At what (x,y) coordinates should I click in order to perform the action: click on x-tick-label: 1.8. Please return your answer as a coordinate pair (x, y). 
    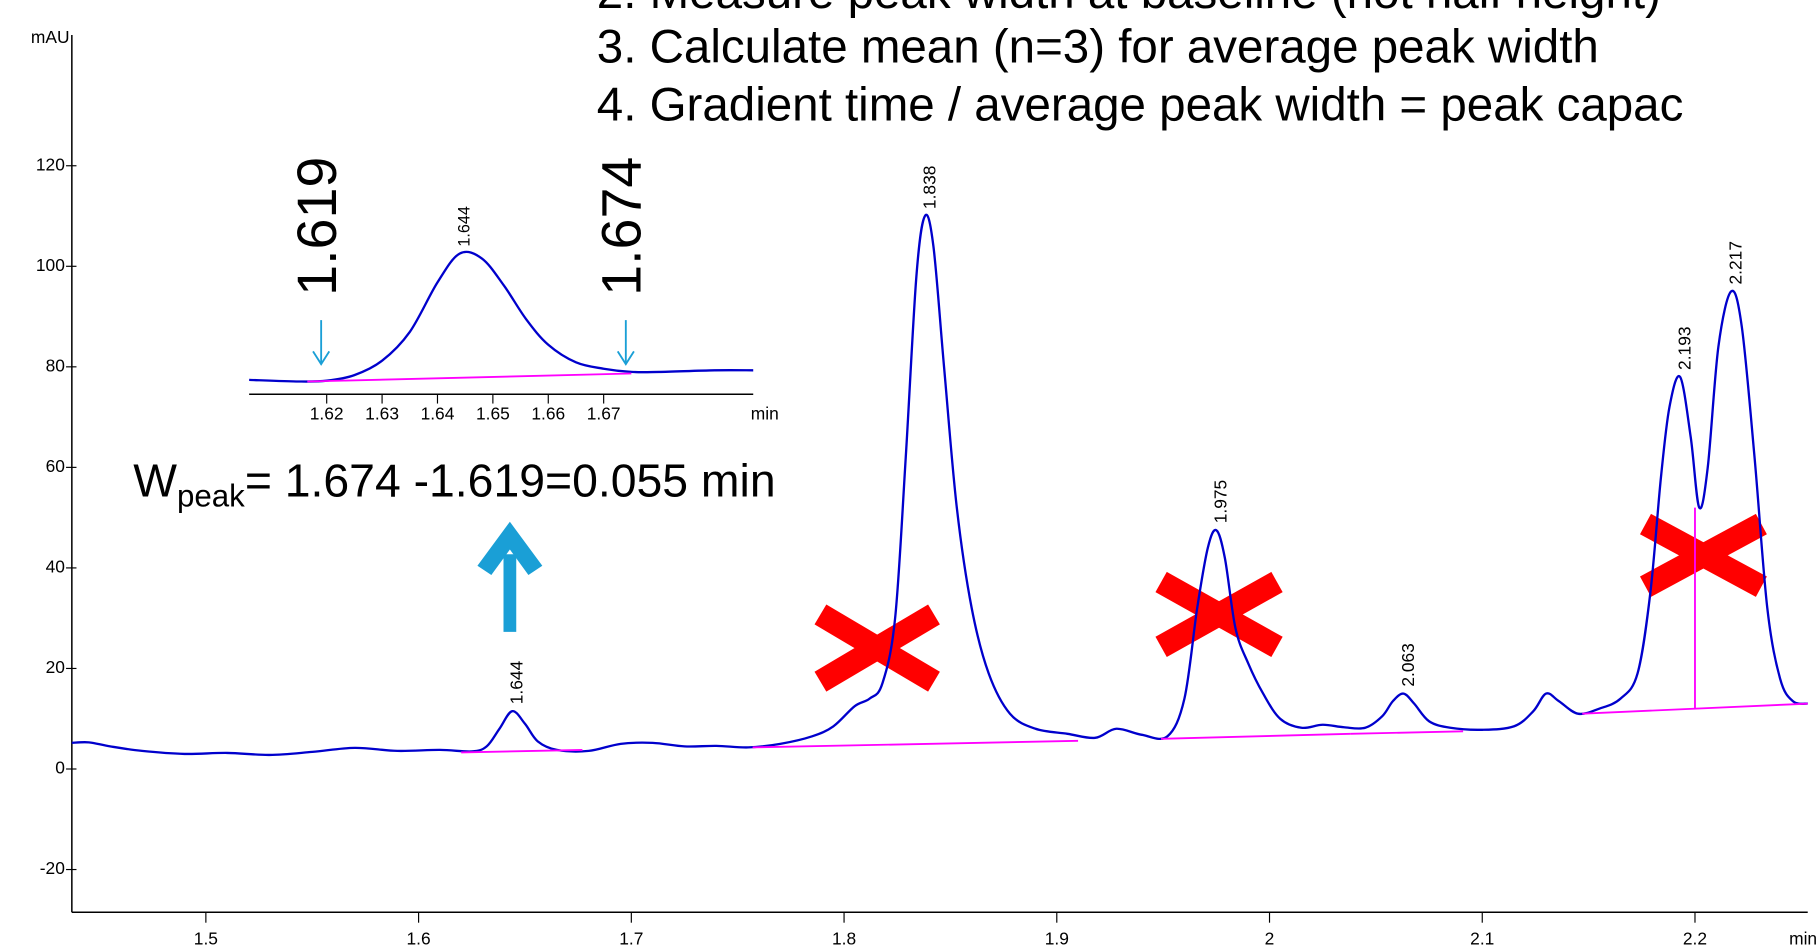
    Looking at the image, I should click on (844, 937).